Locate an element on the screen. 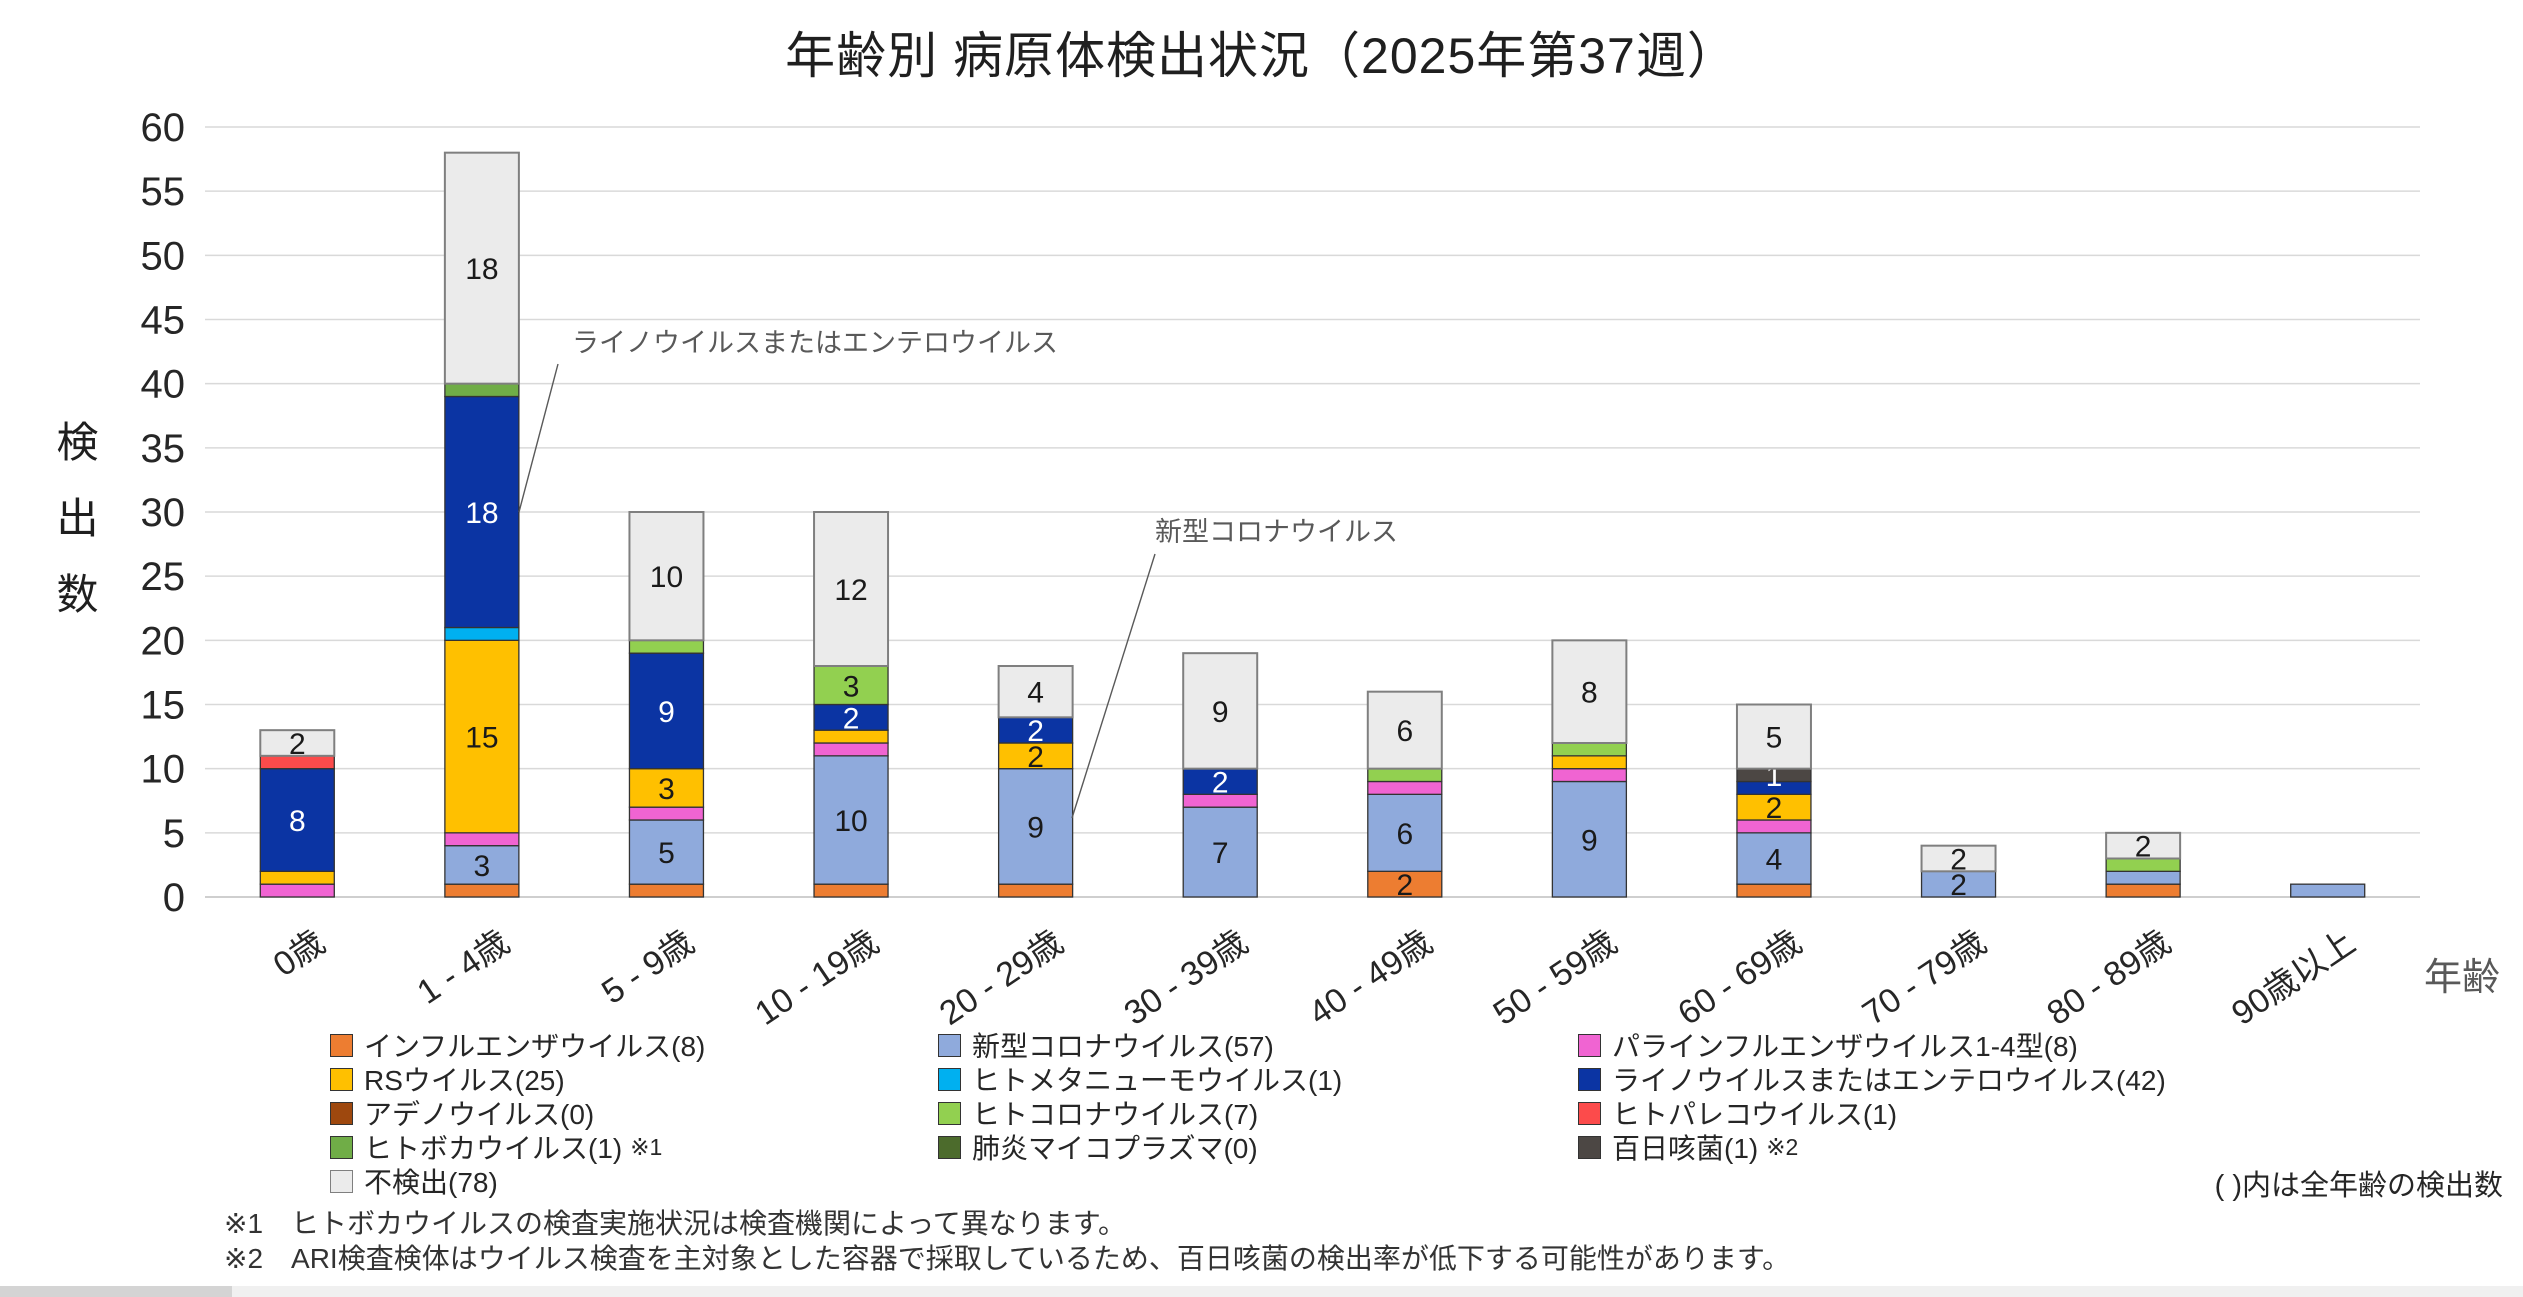 This screenshot has height=1297, width=2523. bar-segment-metapneumo is located at coordinates (482, 633).